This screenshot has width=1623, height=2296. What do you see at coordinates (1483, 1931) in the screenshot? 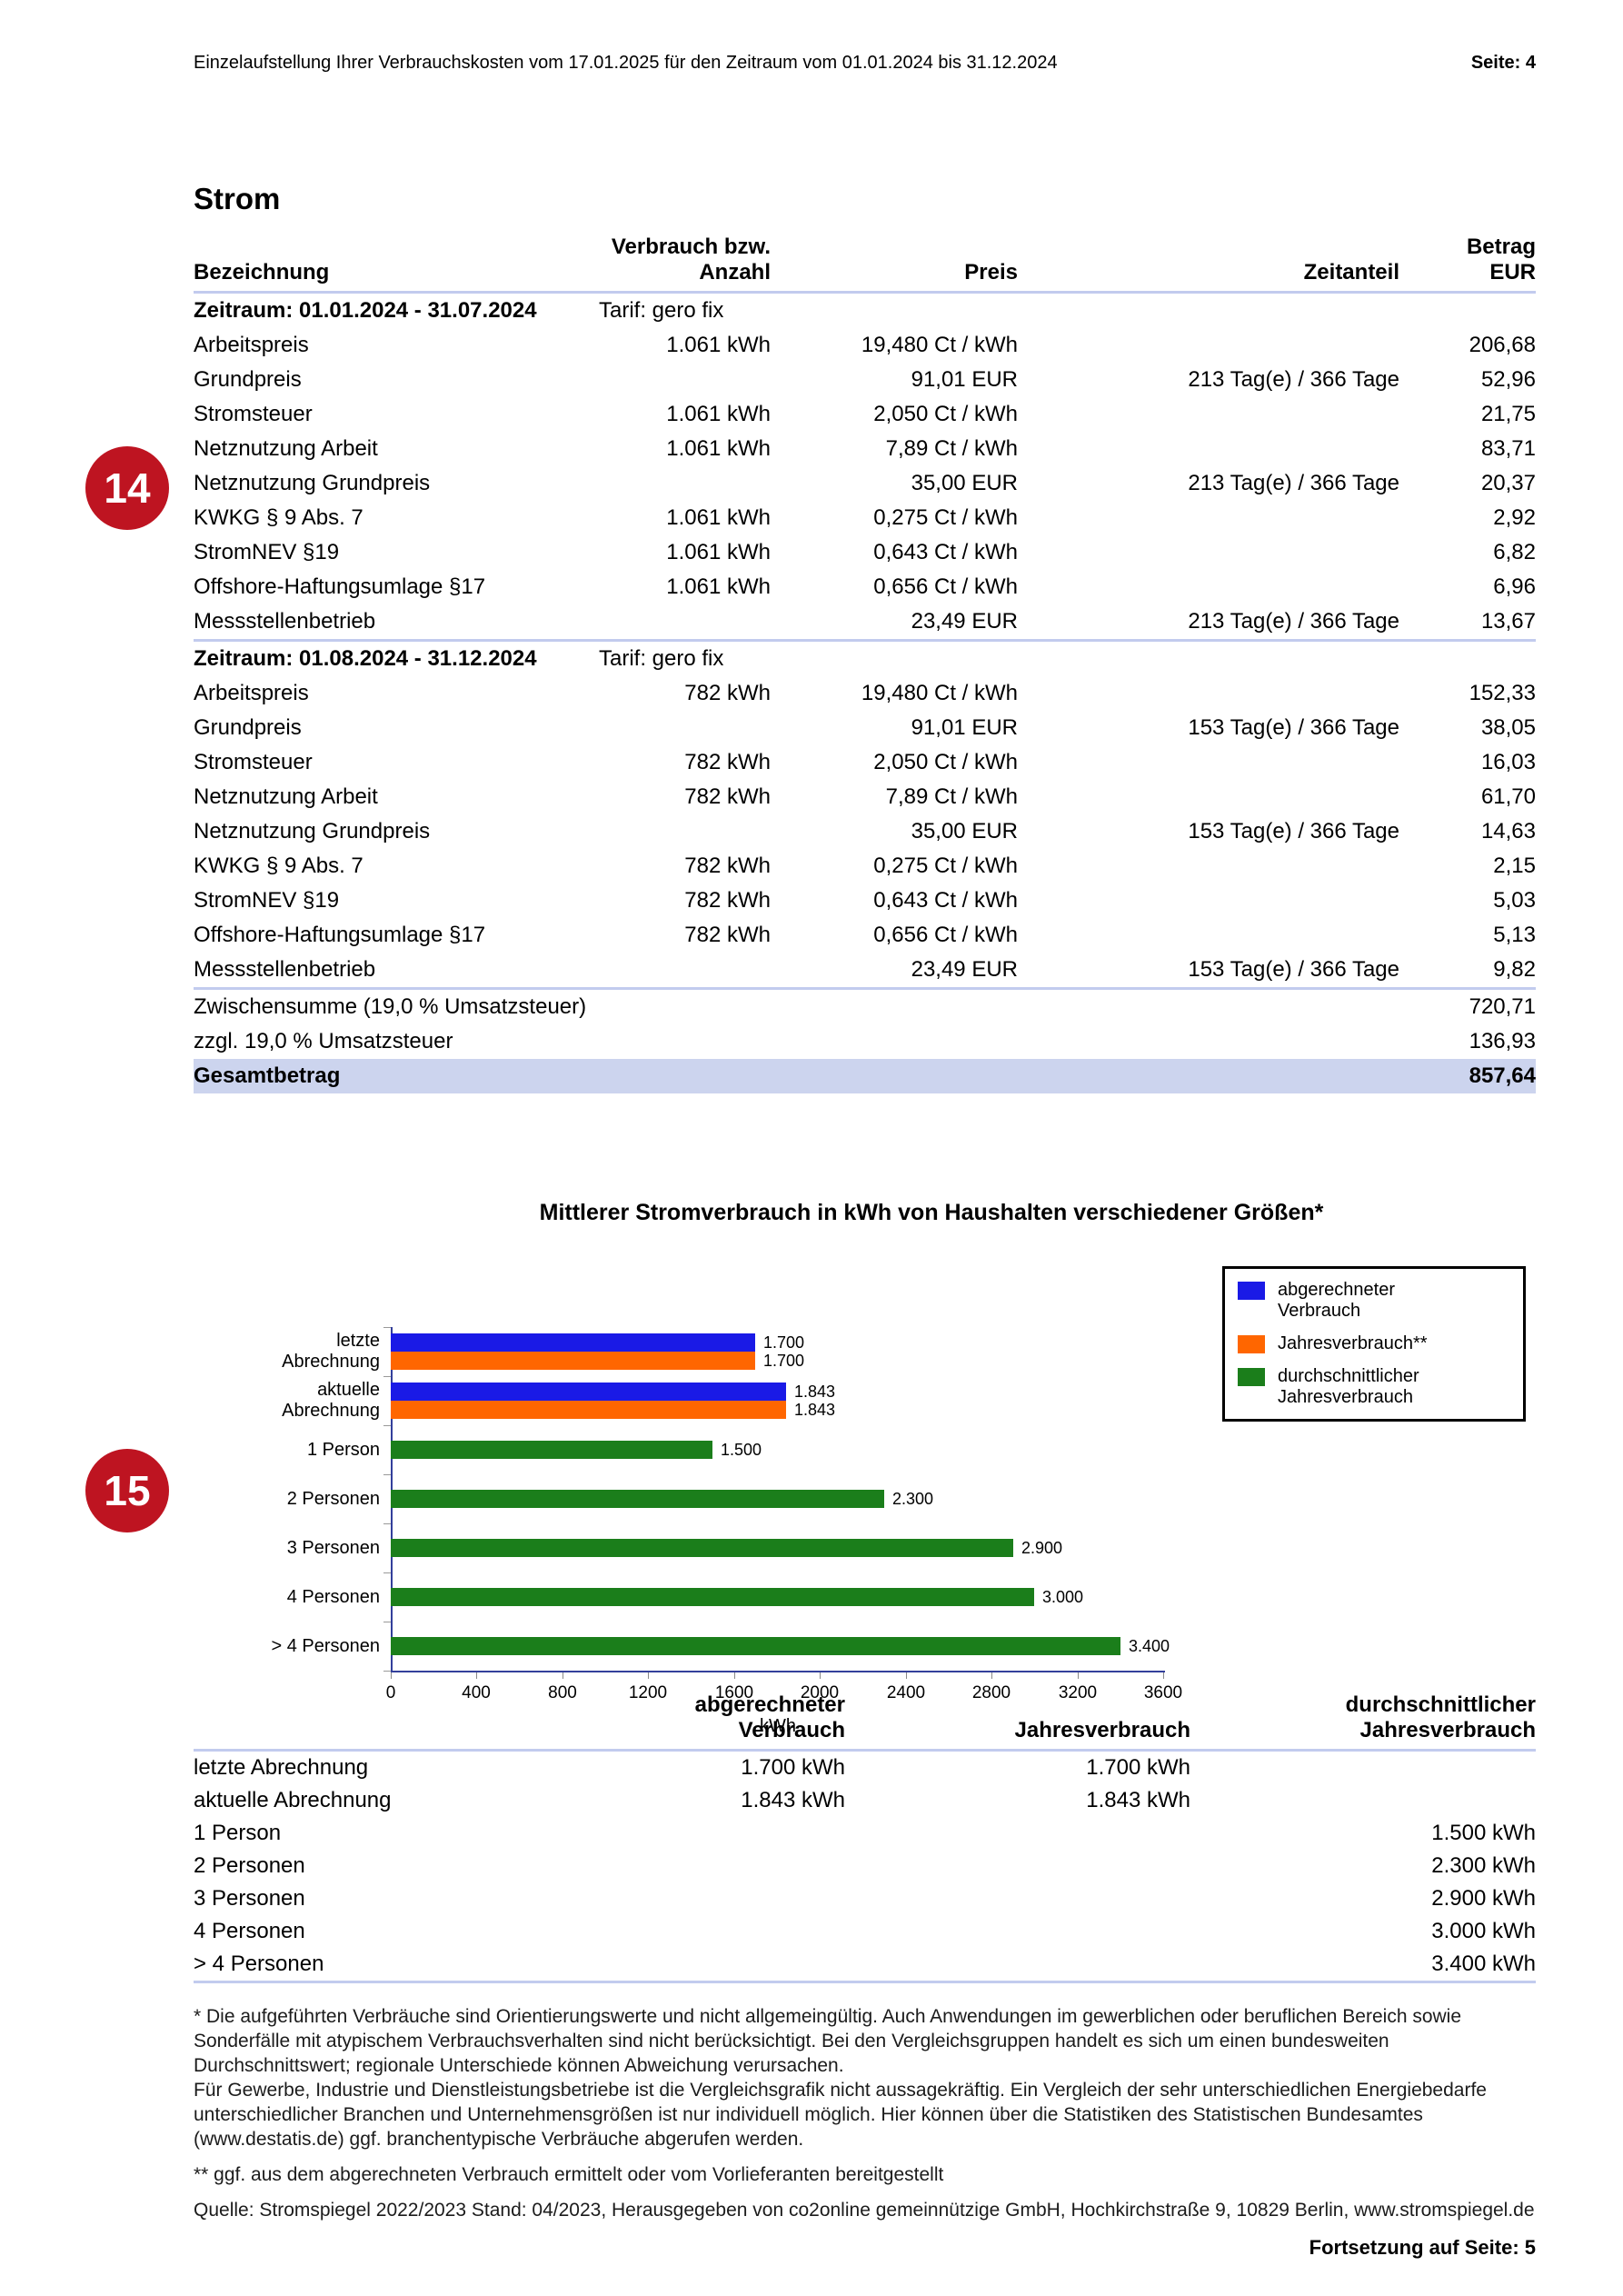
I see `cmp-durchschnitt: 3.000 kWh` at bounding box center [1483, 1931].